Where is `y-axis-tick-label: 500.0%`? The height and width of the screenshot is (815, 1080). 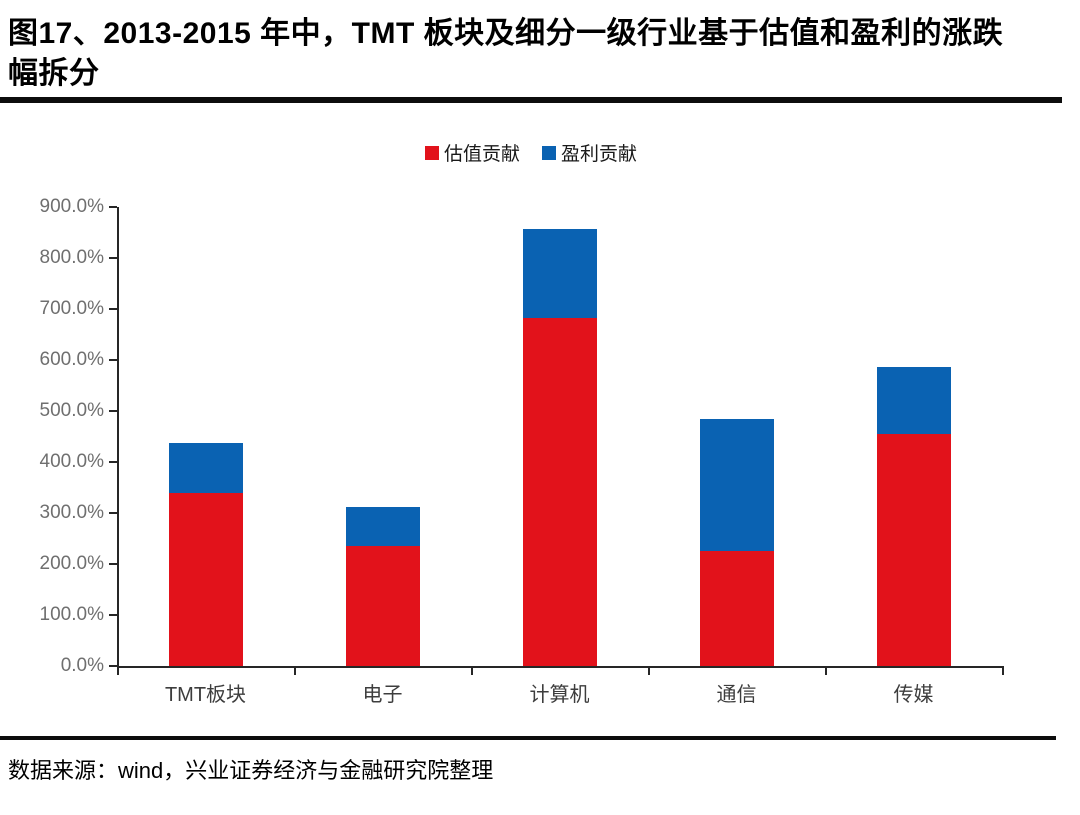 y-axis-tick-label: 500.0% is located at coordinates (71, 410).